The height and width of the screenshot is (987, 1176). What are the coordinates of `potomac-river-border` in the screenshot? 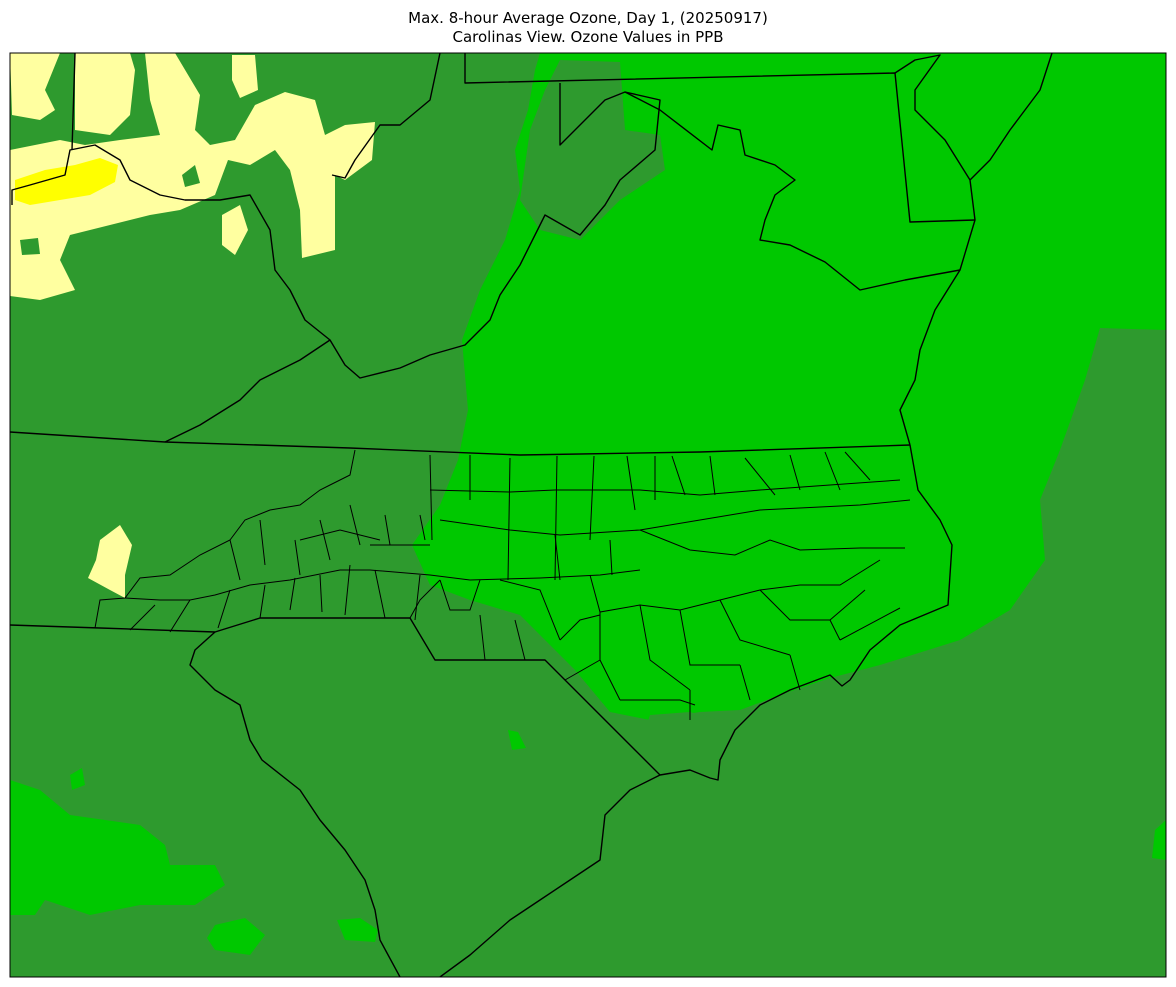 It's located at (760, 187).